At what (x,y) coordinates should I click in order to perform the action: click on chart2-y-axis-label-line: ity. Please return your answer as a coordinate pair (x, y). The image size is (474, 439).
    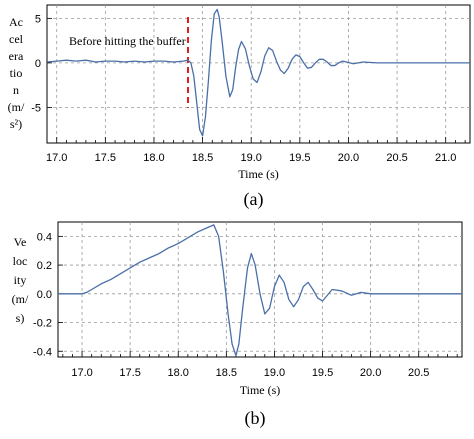
    Looking at the image, I should click on (20, 280).